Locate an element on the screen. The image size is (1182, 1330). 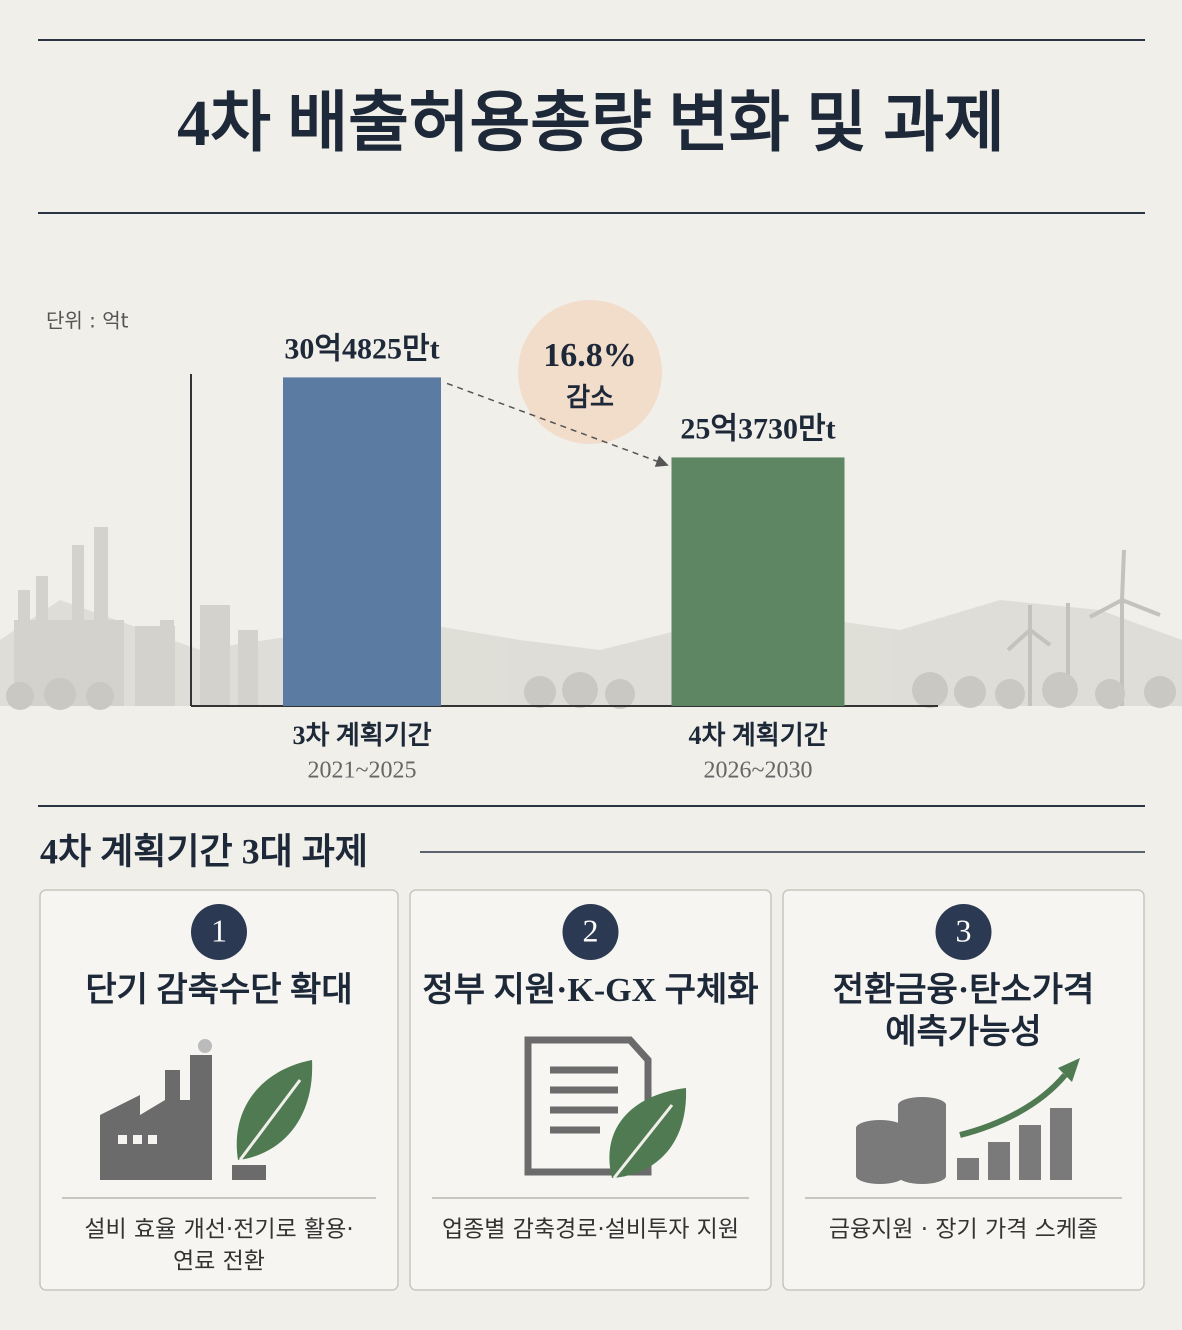
icon-document is located at coordinates (605, 1107).